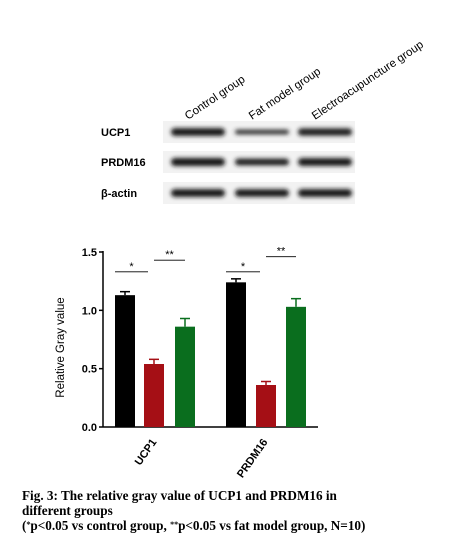  What do you see at coordinates (296, 366) in the screenshot?
I see `bar-series3-prdm16` at bounding box center [296, 366].